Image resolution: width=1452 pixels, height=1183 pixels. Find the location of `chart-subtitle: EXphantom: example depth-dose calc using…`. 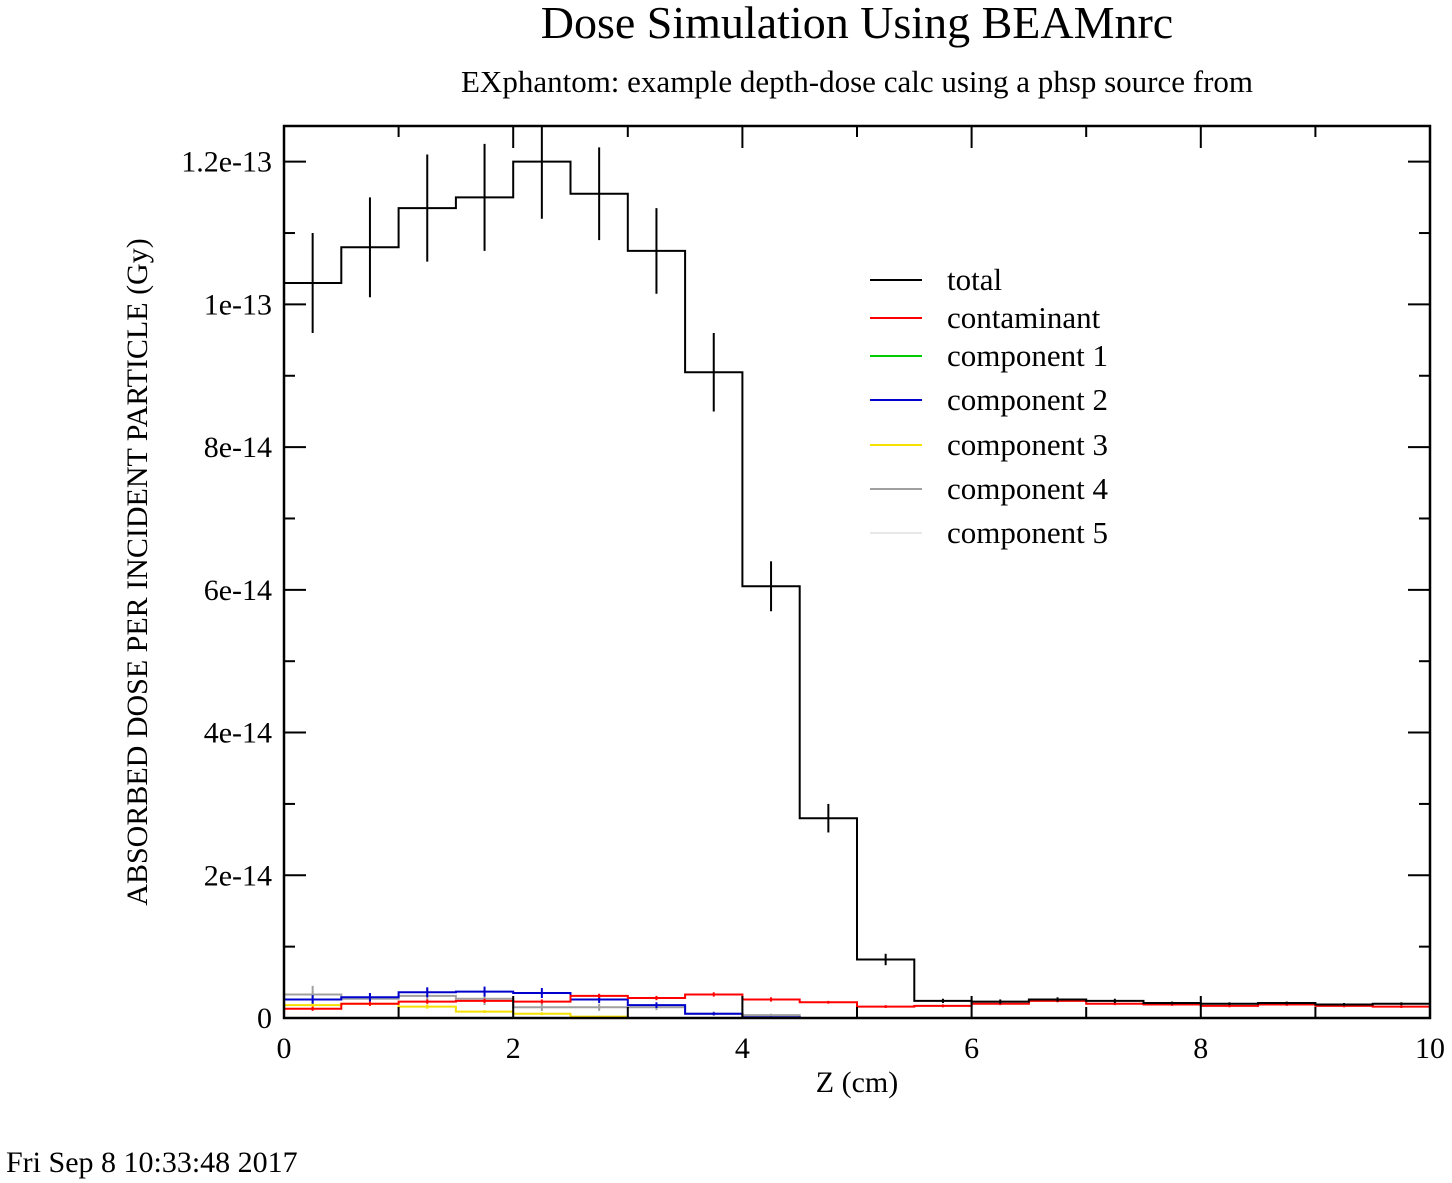

chart-subtitle: EXphantom: example depth-dose calc using… is located at coordinates (857, 81).